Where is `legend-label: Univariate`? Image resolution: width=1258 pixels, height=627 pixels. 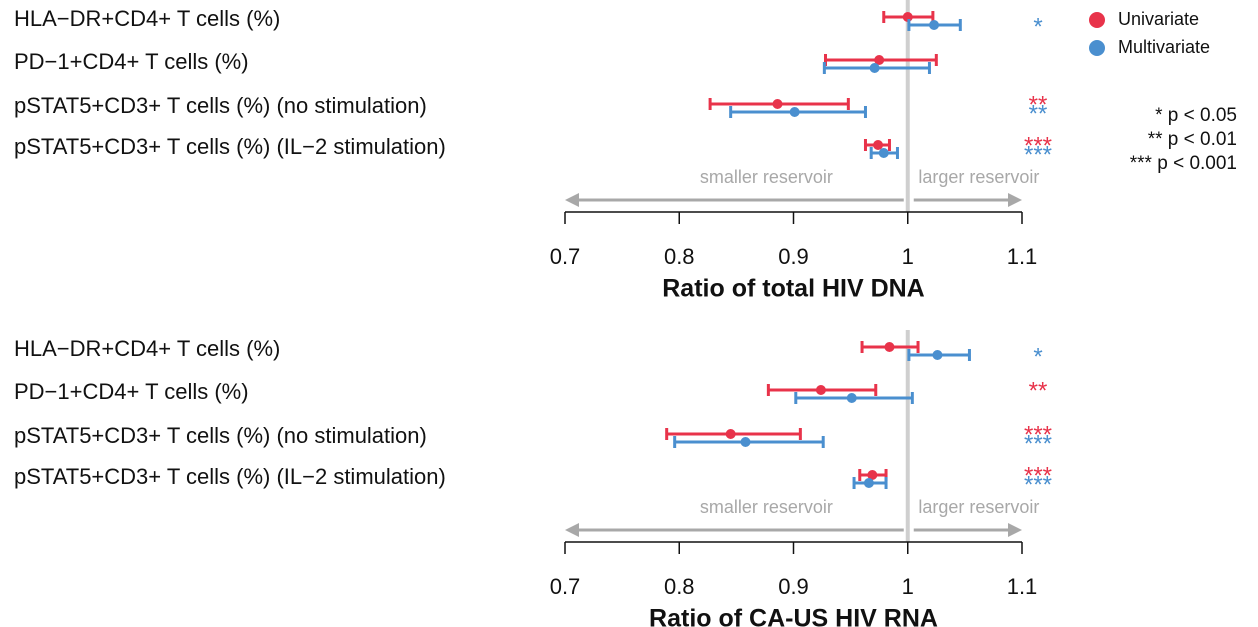
legend-label: Univariate is located at coordinates (1158, 19).